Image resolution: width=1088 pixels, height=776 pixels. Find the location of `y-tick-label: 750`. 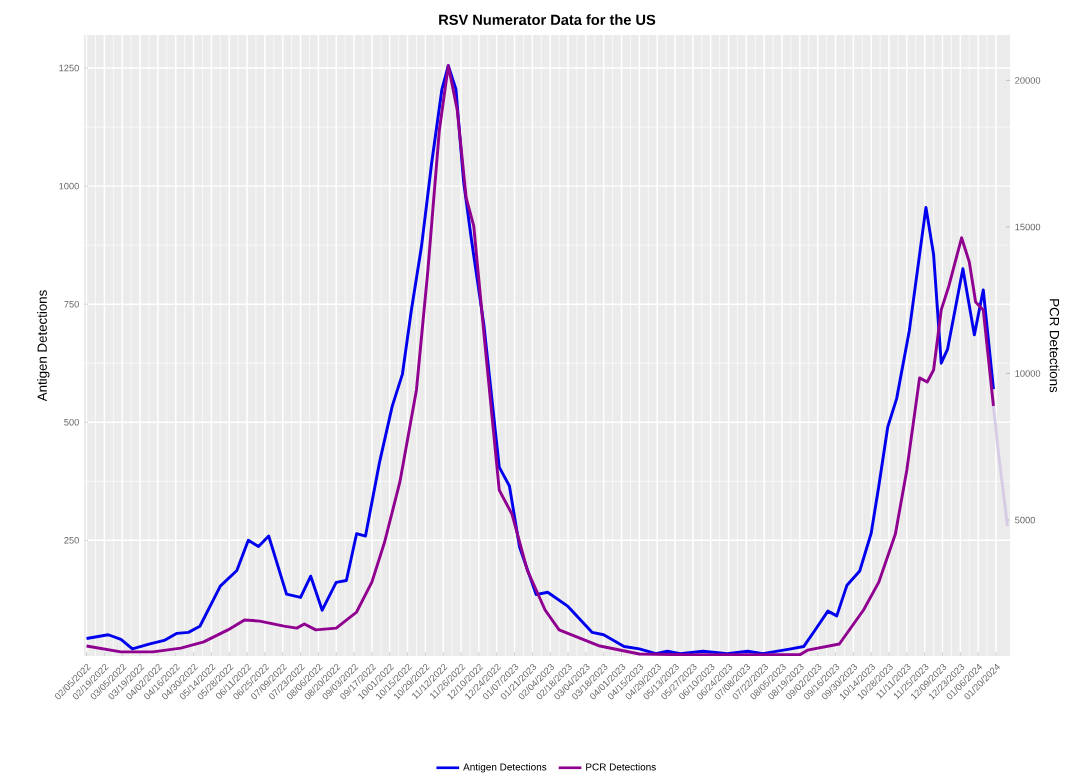

y-tick-label: 750 is located at coordinates (71, 304).